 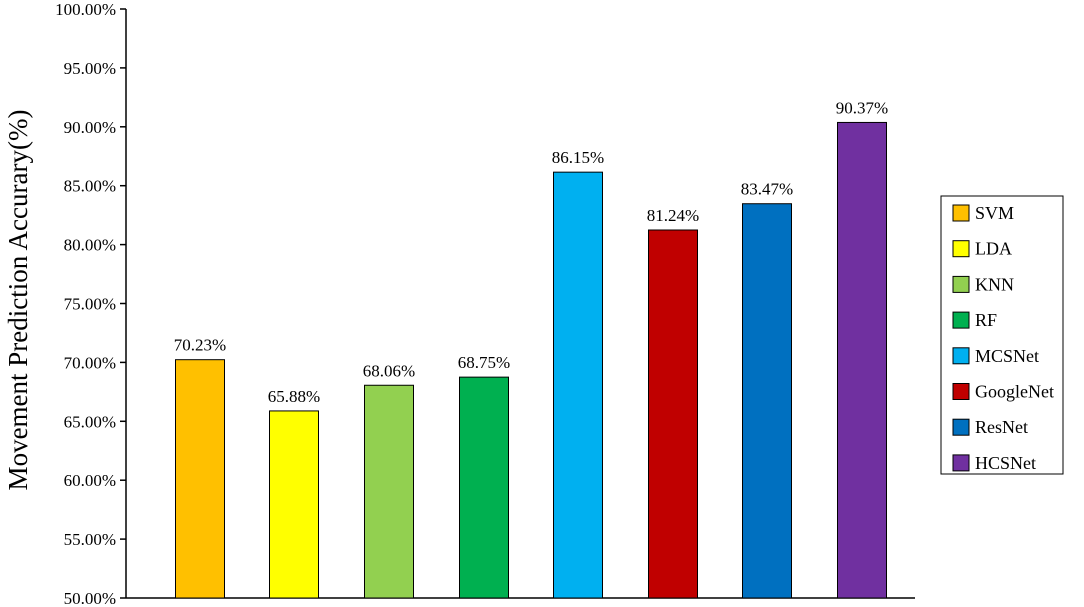 I want to click on legend-label-knn: KNN, so click(x=994, y=284).